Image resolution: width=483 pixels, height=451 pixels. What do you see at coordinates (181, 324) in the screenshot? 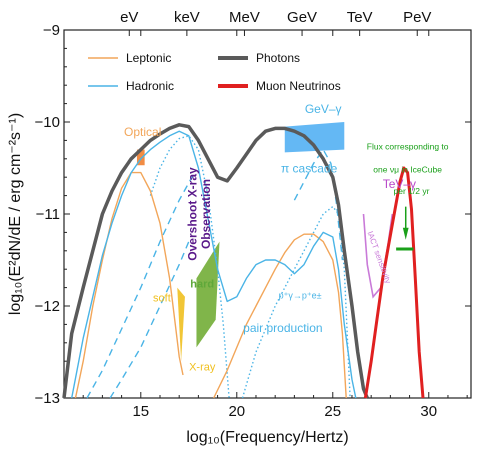
I see `soft-xray-wedge` at bounding box center [181, 324].